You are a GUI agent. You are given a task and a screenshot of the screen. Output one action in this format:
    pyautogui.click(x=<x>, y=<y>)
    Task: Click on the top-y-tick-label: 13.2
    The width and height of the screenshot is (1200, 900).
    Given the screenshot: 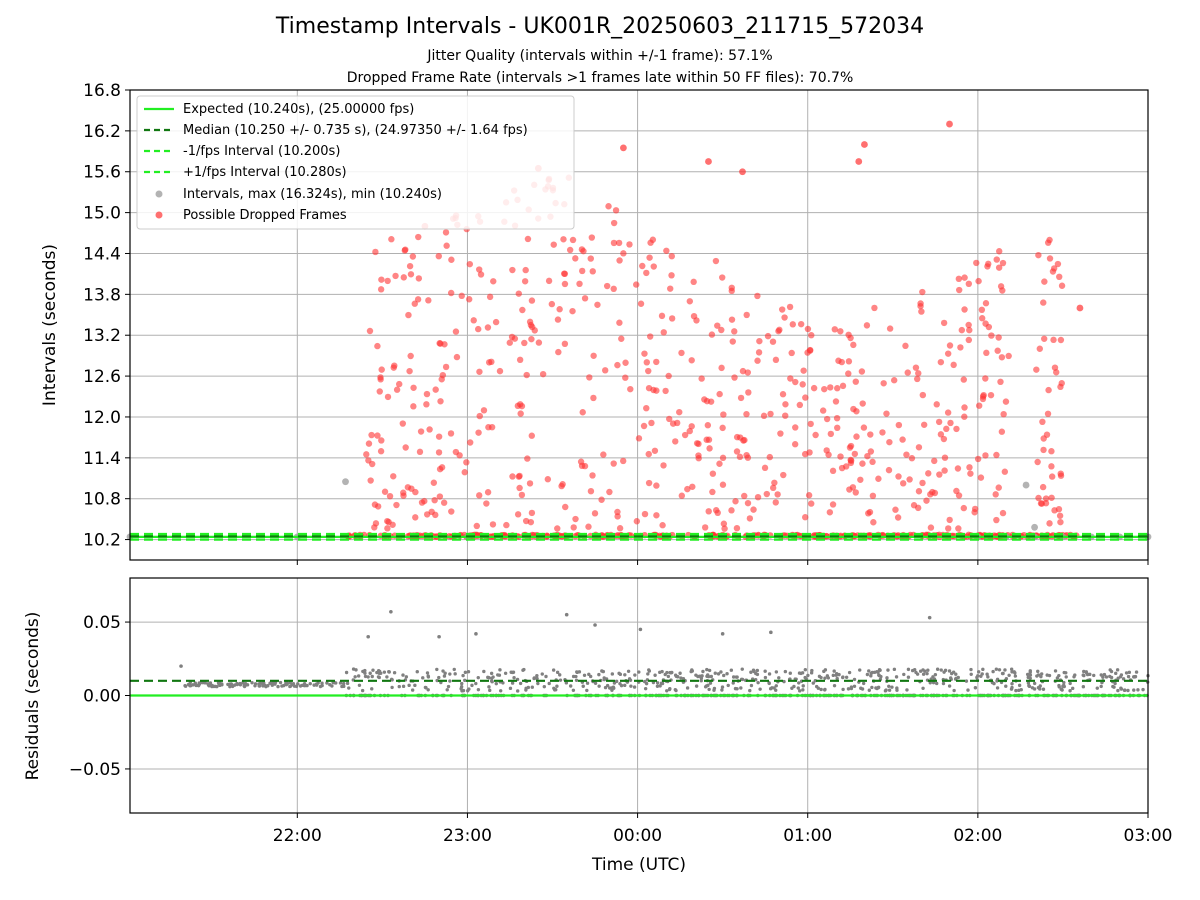 What is the action you would take?
    pyautogui.click(x=102, y=336)
    